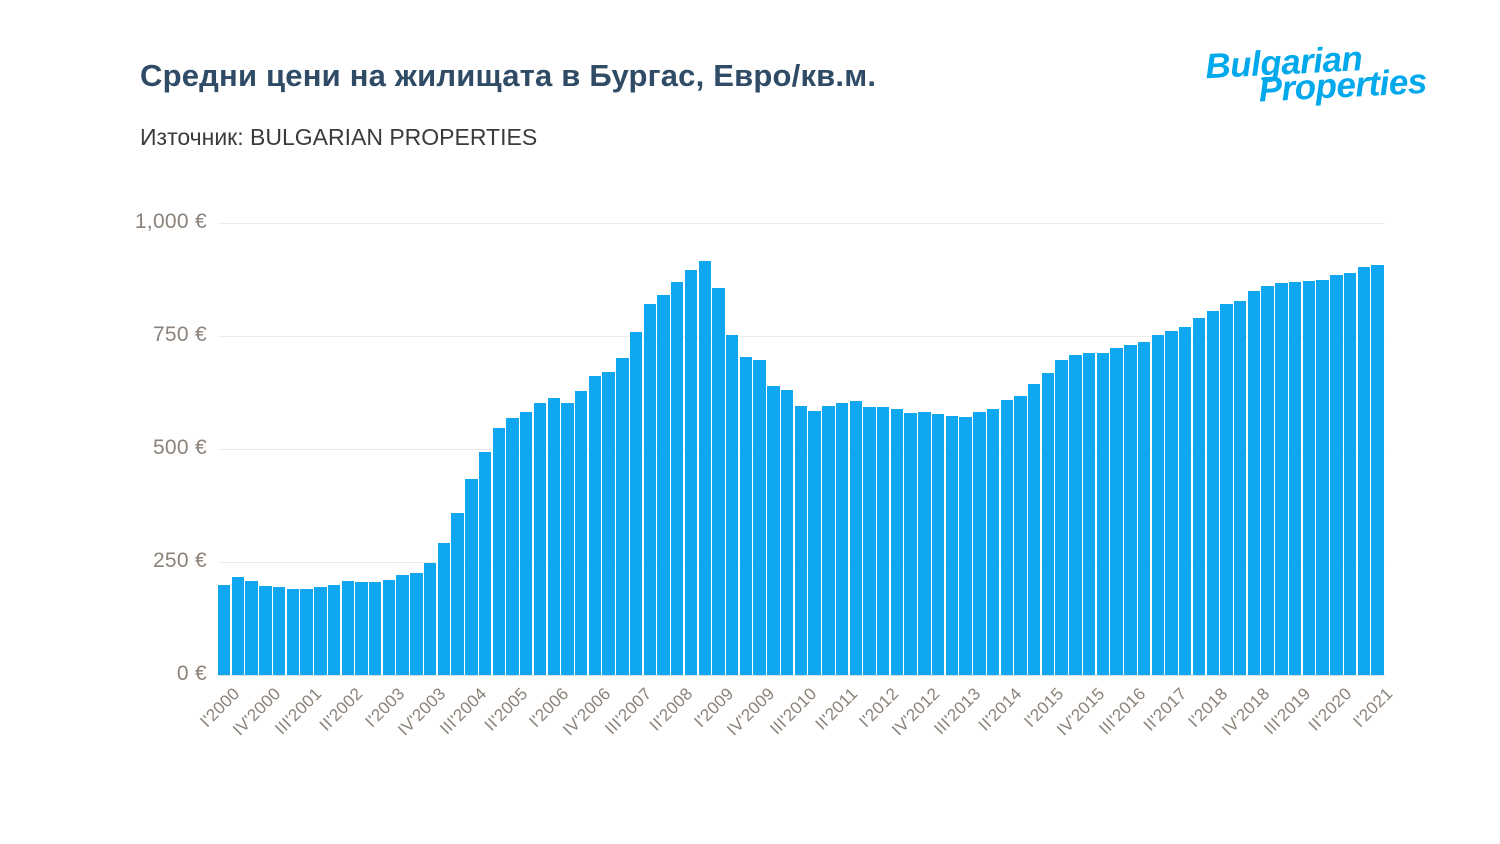 The height and width of the screenshot is (844, 1500). I want to click on y-axis-tick-label: 750 €, so click(179, 335).